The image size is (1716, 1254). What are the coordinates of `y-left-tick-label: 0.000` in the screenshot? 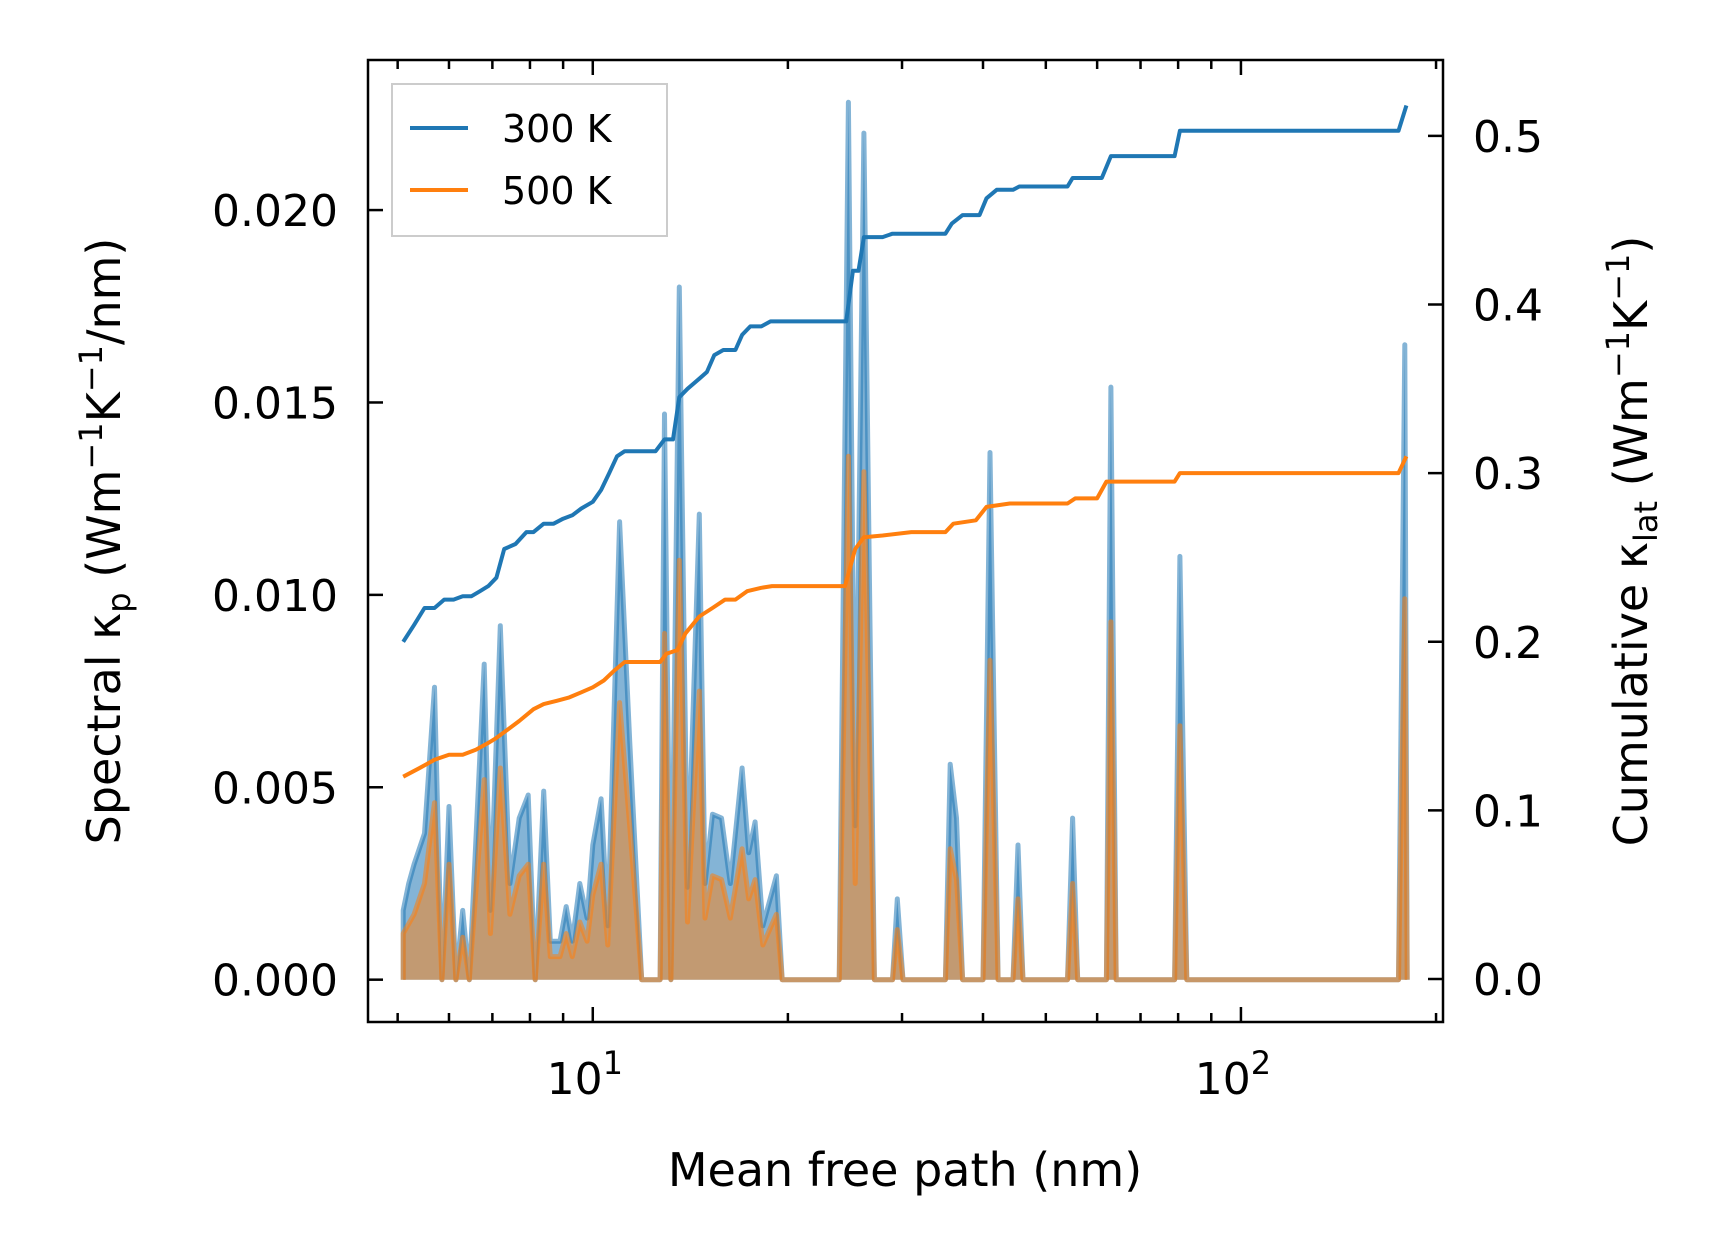 It's located at (275, 981).